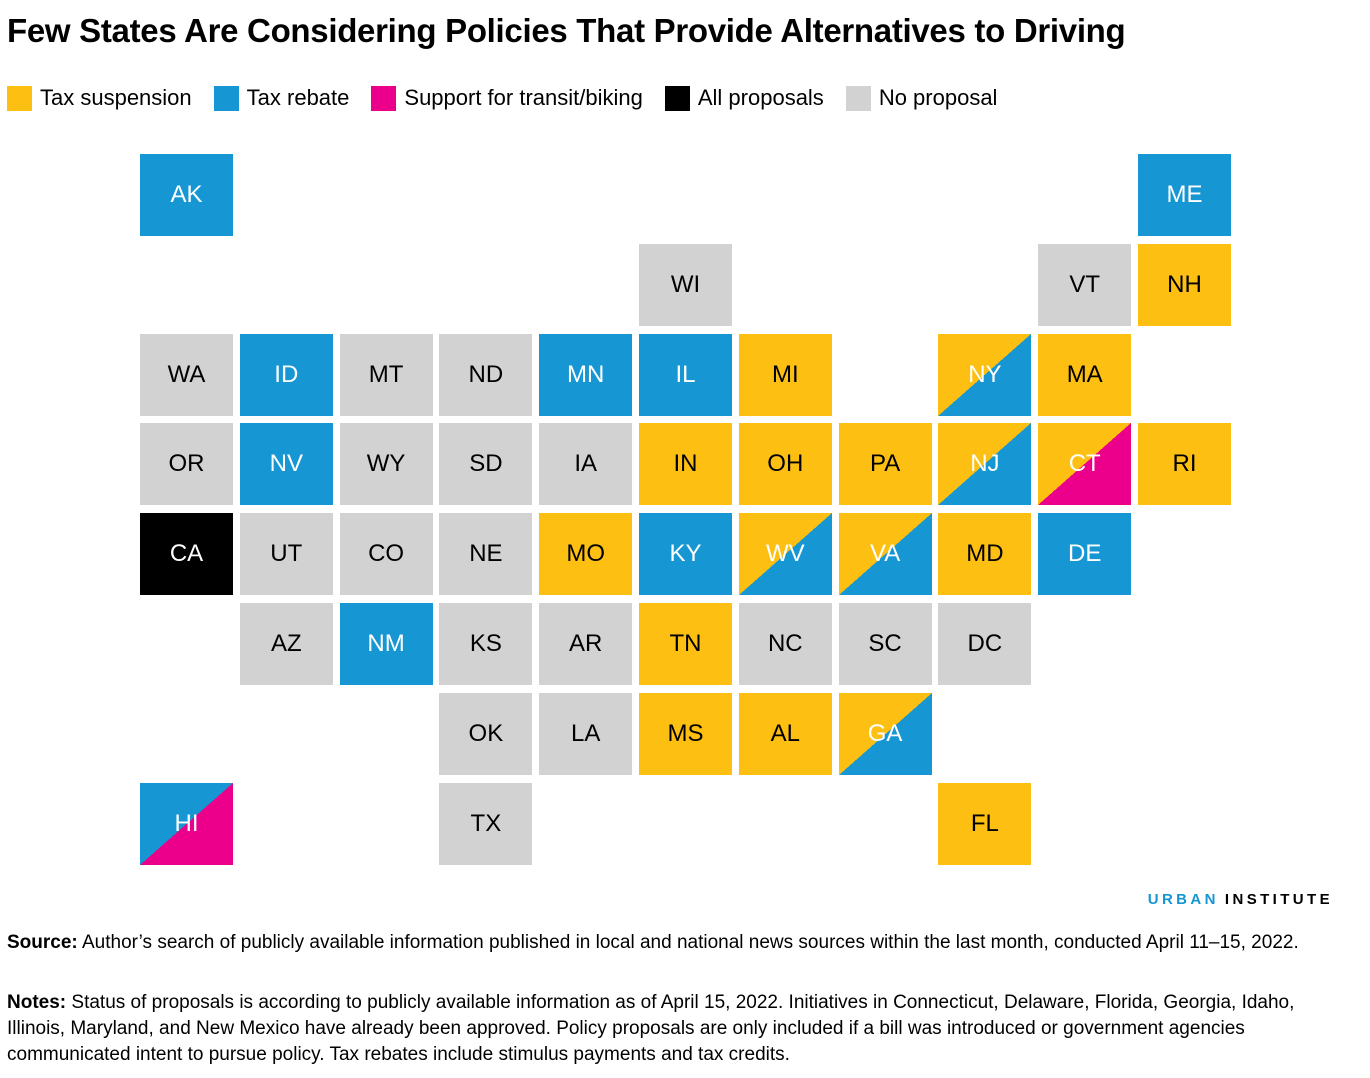  I want to click on state-tile-mi: MI, so click(785, 374).